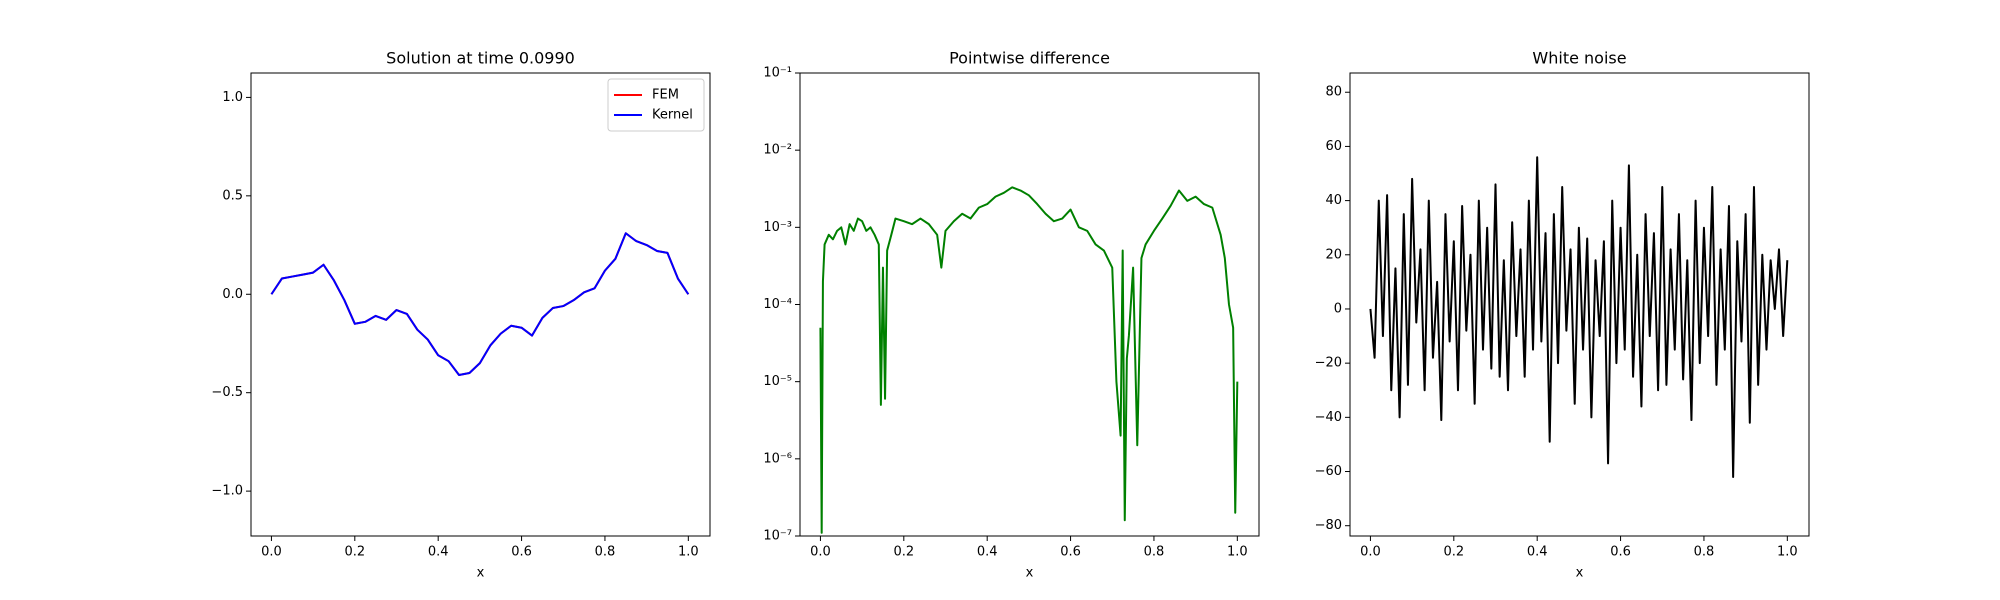  What do you see at coordinates (1328, 417) in the screenshot?
I see `y-tick-label: −40` at bounding box center [1328, 417].